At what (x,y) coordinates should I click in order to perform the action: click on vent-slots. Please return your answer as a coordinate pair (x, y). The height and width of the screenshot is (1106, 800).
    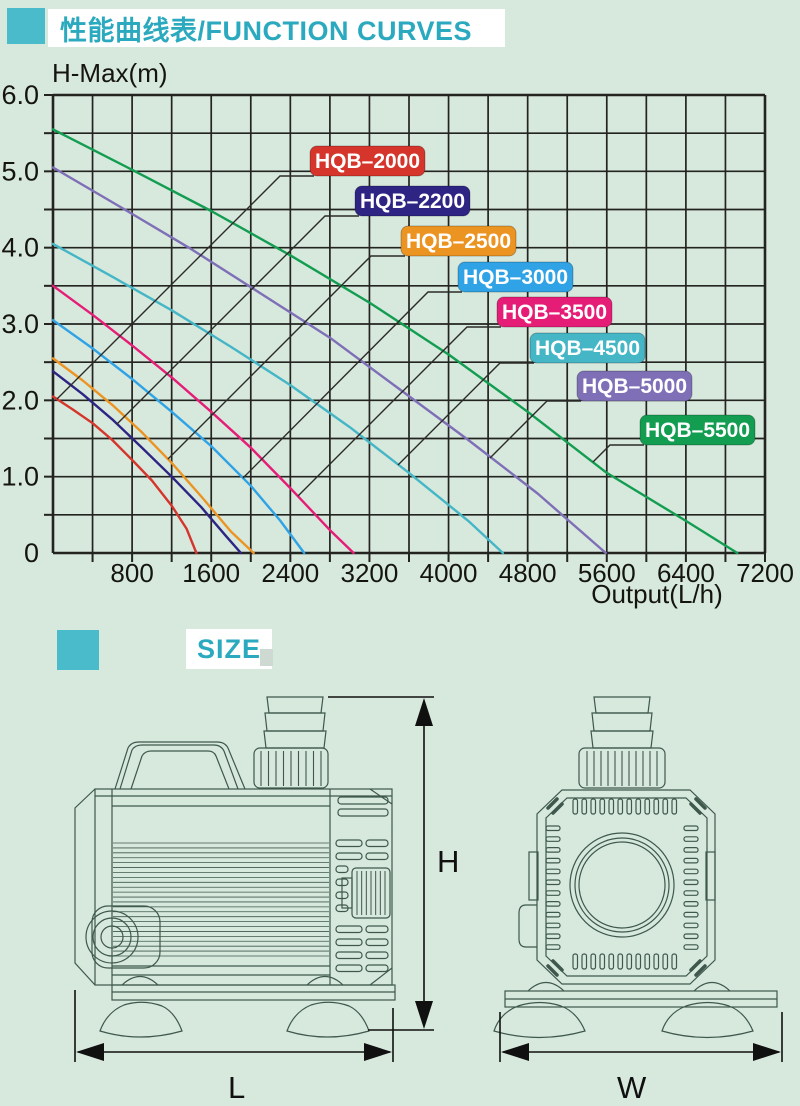
    Looking at the image, I should click on (622, 884).